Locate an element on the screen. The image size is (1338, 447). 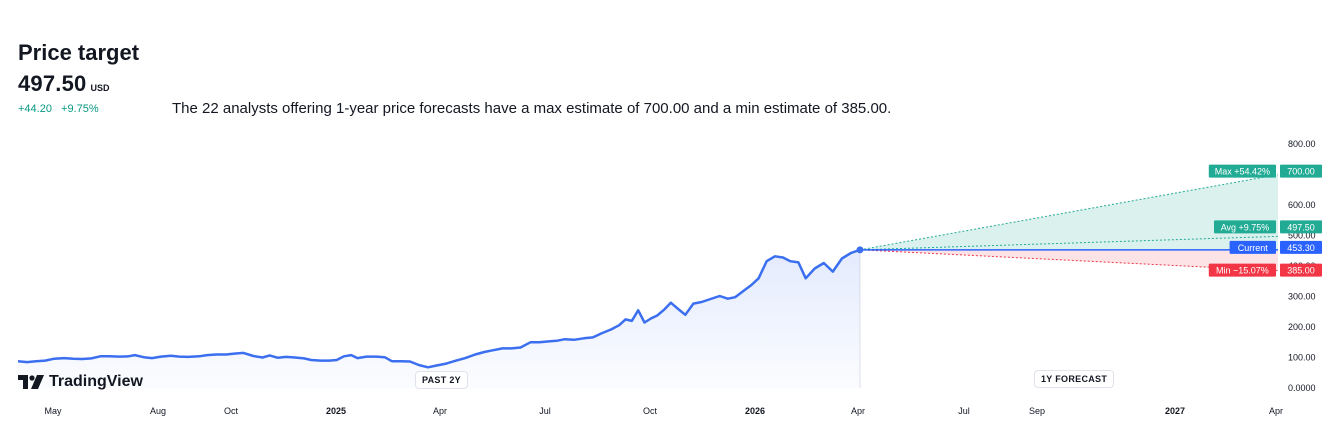
x-axis-tick-label: 2025 is located at coordinates (336, 411).